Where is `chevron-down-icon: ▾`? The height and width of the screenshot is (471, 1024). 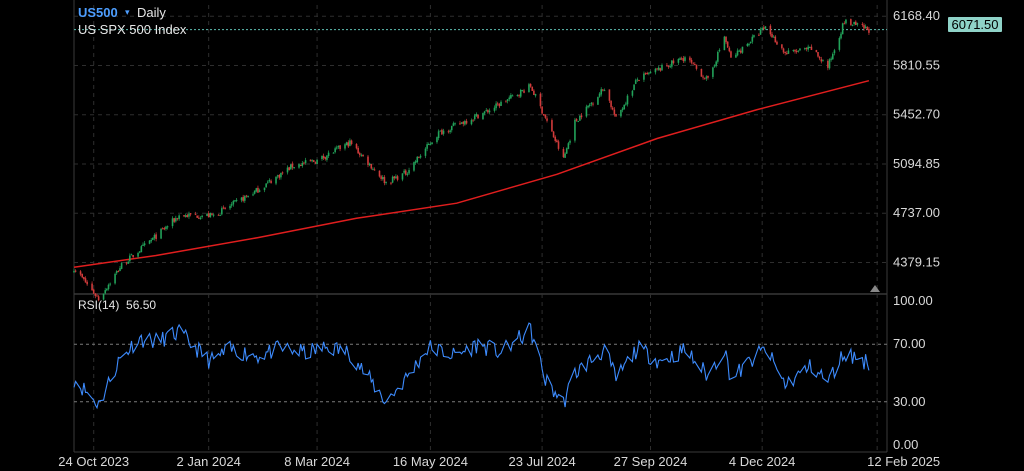 chevron-down-icon: ▾ is located at coordinates (127, 12).